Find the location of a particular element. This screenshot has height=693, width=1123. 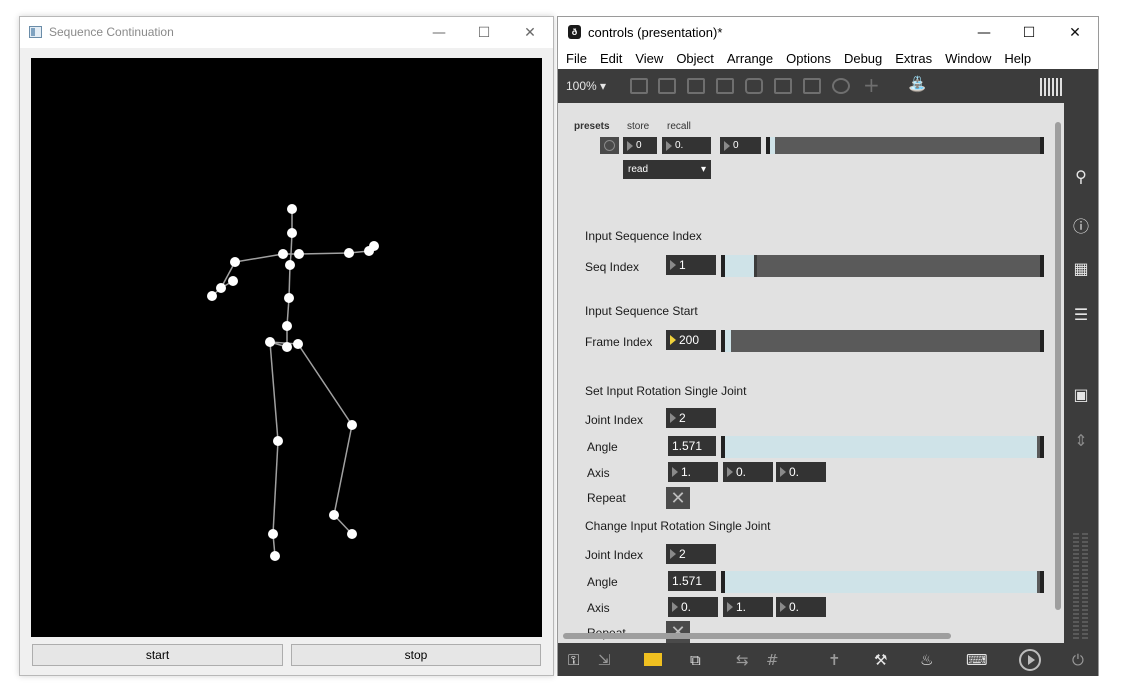

change-angle-number: 1.571 is located at coordinates (692, 581).